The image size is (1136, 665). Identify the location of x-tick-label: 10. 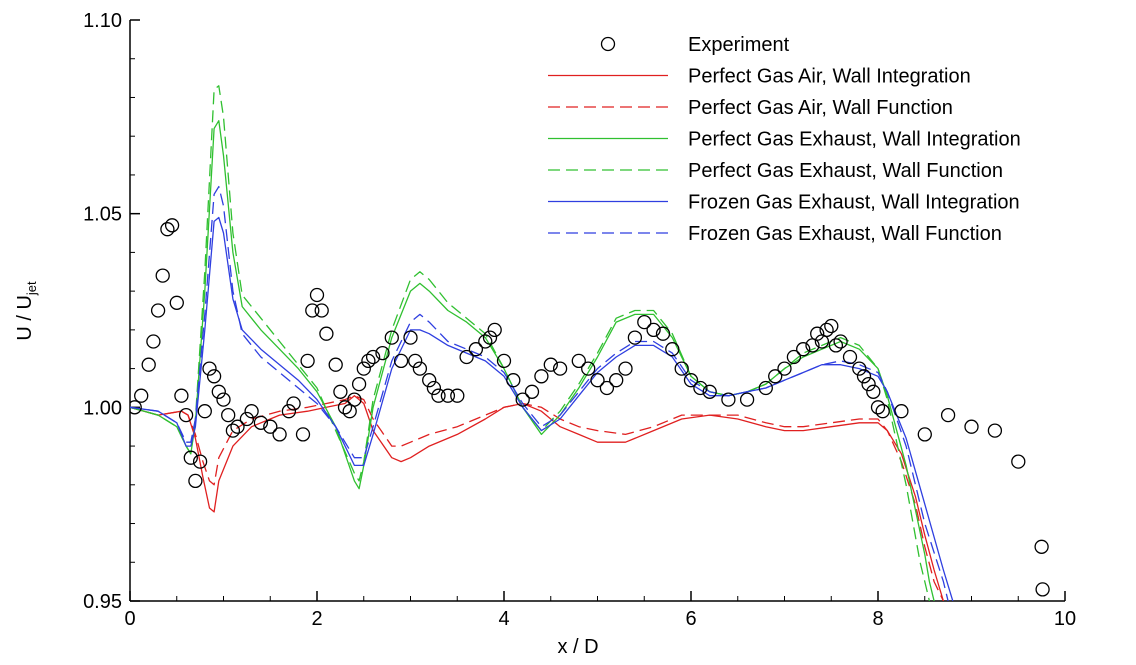
(1065, 619).